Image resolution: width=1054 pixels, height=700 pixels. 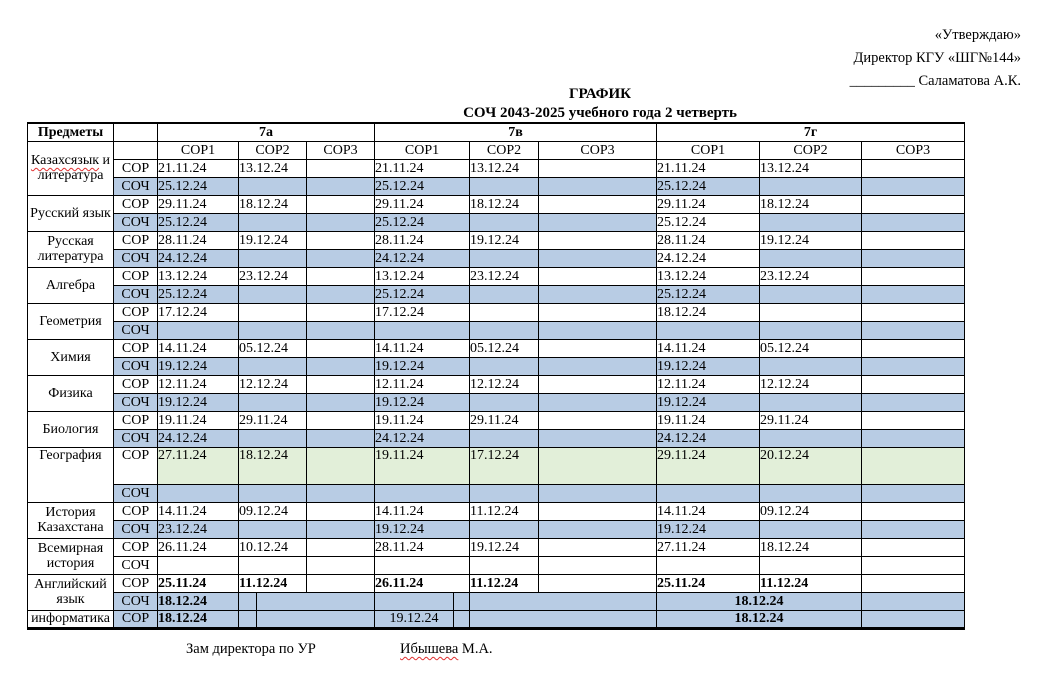 I want to click on table-row: СОЧ 19.12.24 19.12.24 19.12.24, so click(x=497, y=402).